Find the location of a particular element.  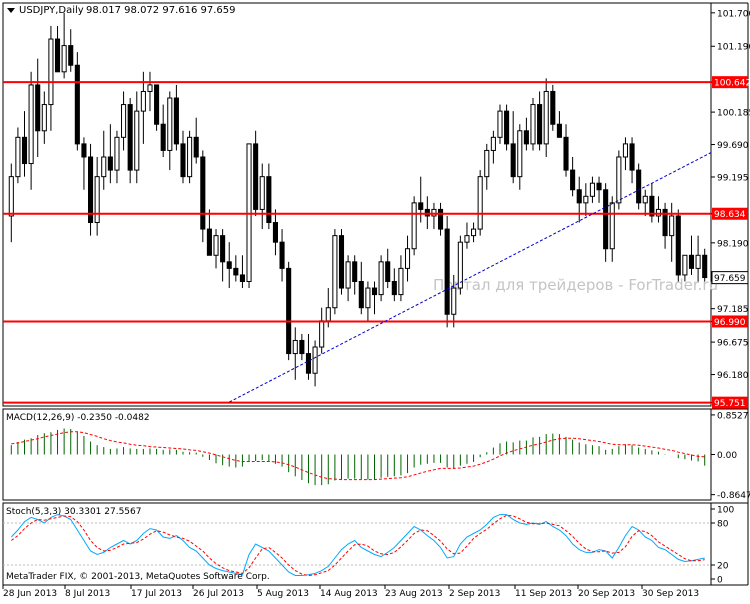

stochastic-panel is located at coordinates (357, 544).